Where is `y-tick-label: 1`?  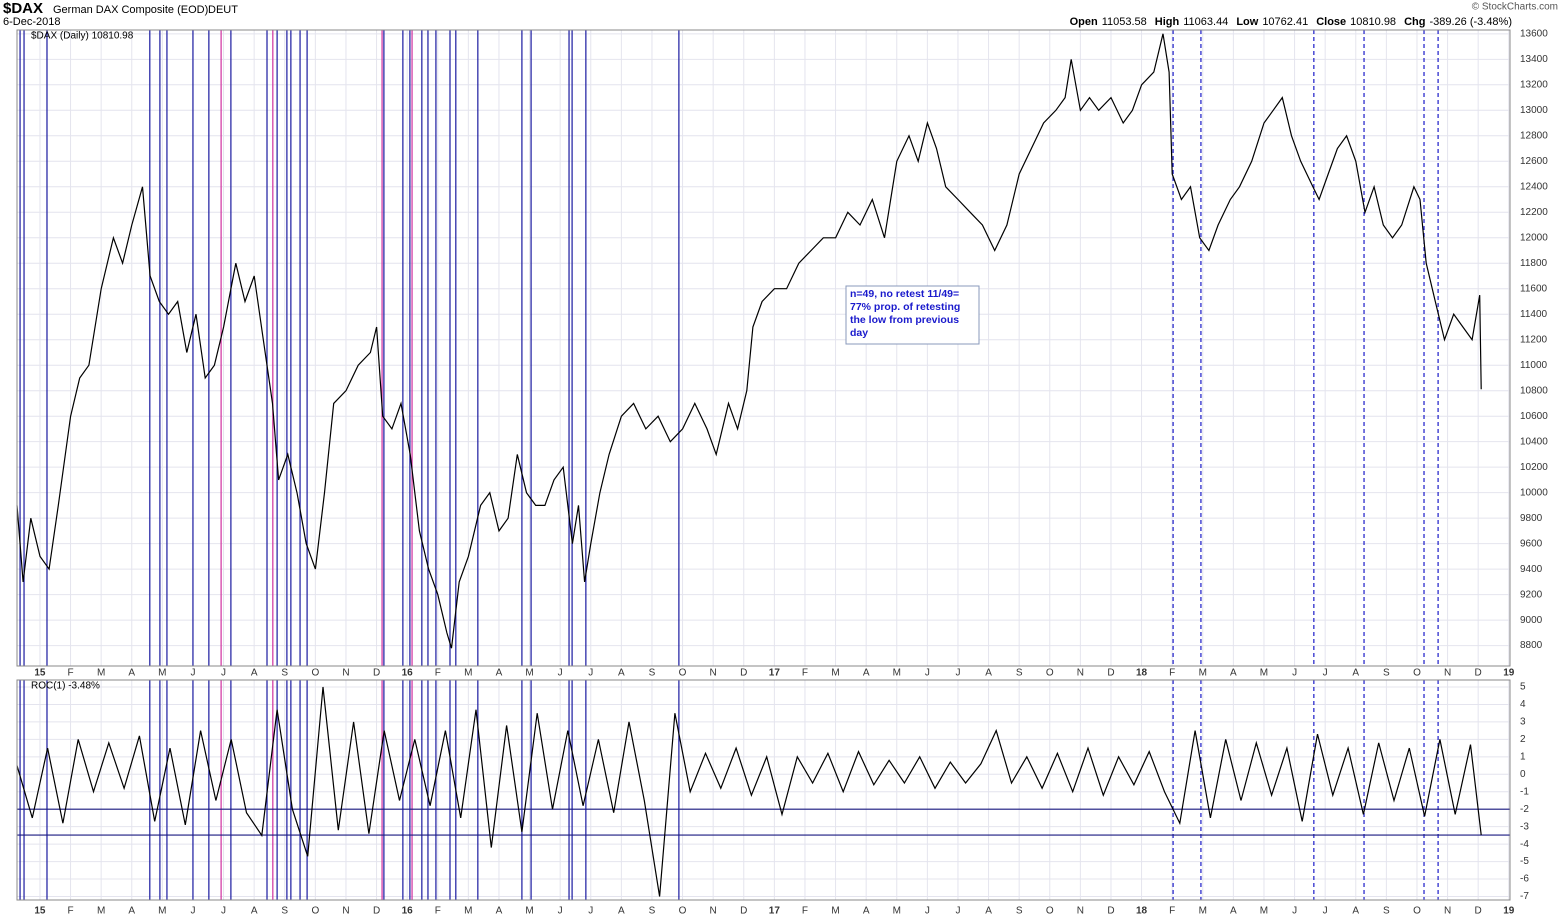 y-tick-label: 1 is located at coordinates (1523, 756).